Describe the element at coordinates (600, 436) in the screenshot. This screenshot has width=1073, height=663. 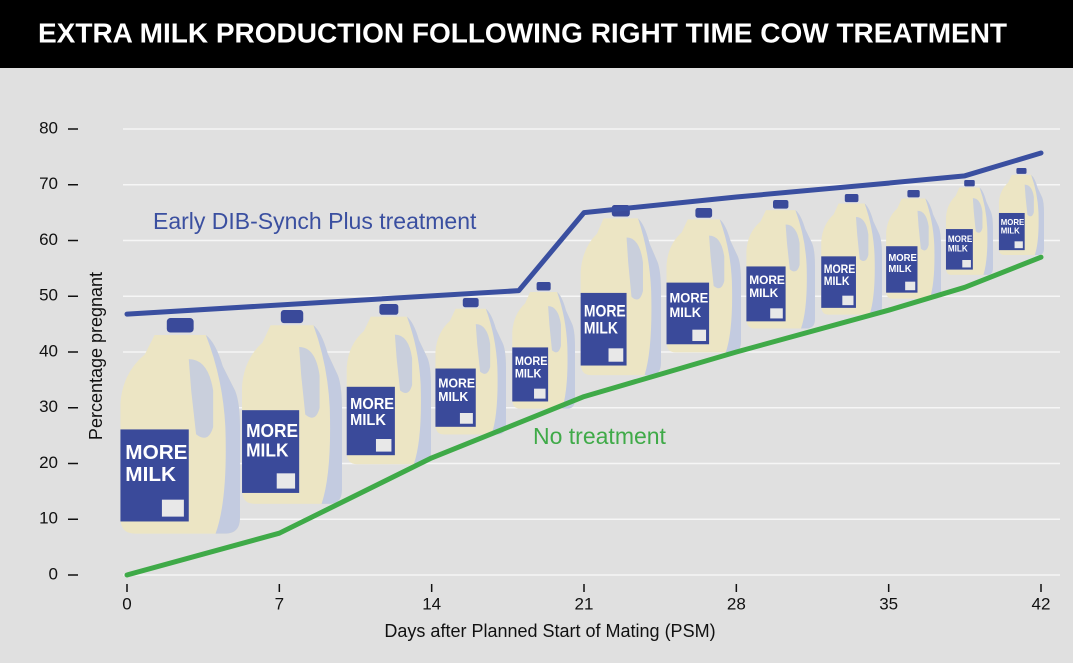
I see `series-label: No treatment` at that location.